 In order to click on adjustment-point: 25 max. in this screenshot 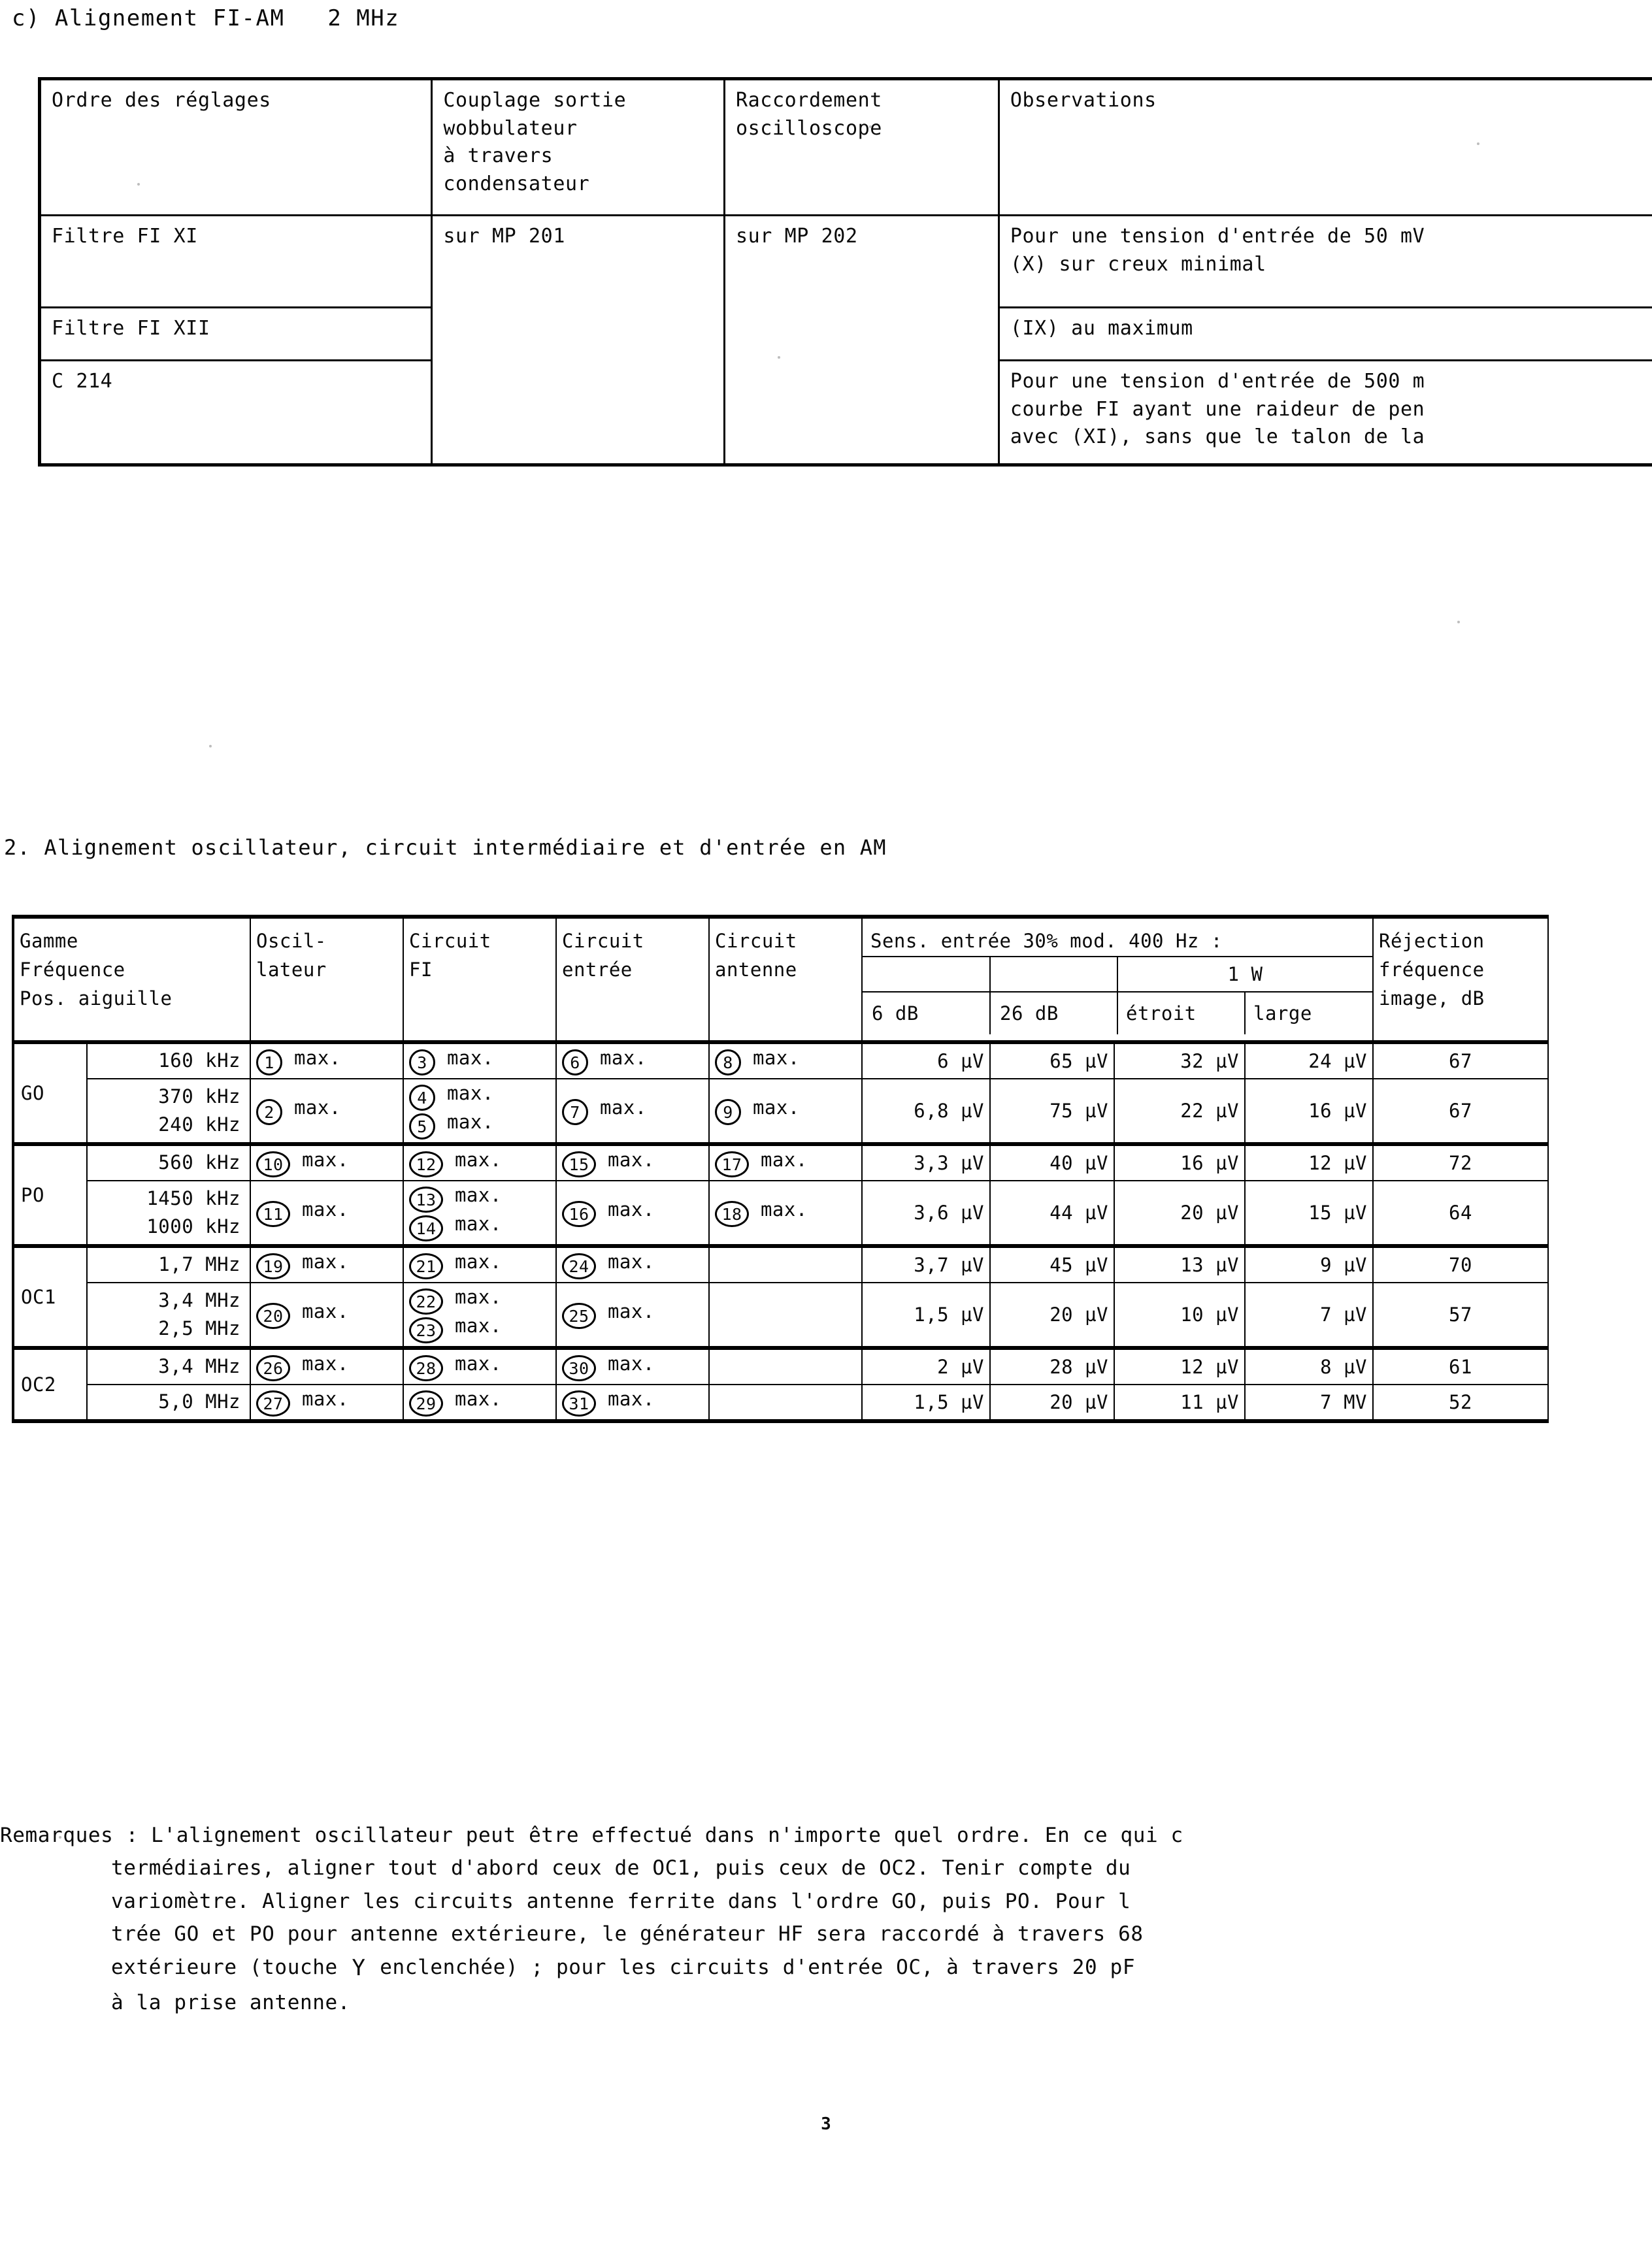, I will do `click(608, 1314)`.